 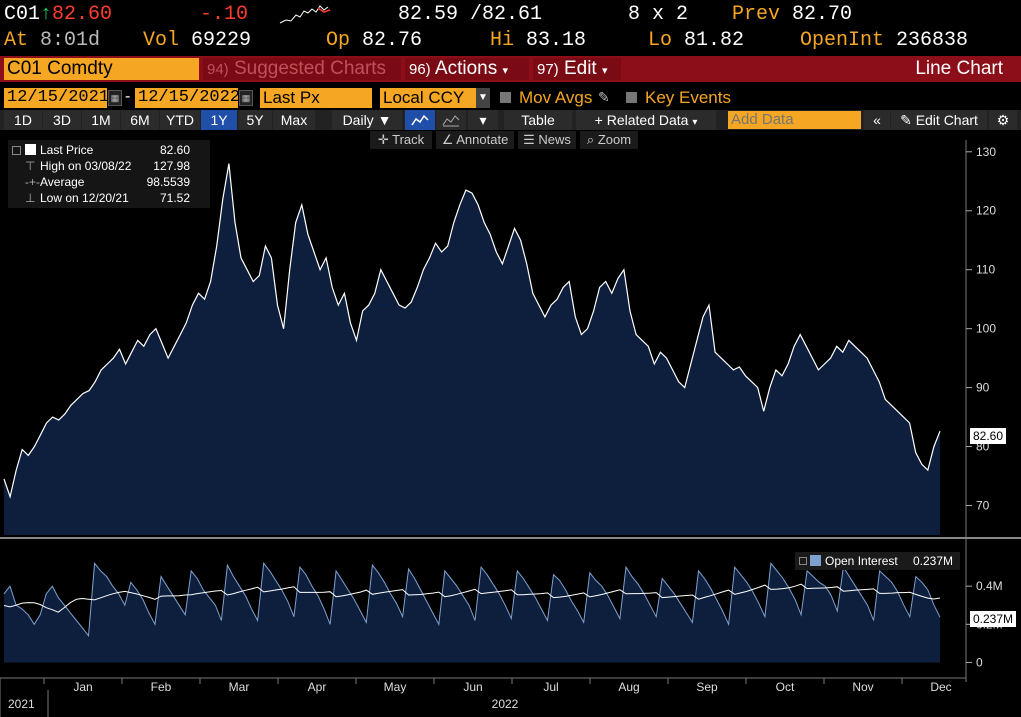 I want to click on start-date-input: 12/15/2021, so click(x=56, y=98).